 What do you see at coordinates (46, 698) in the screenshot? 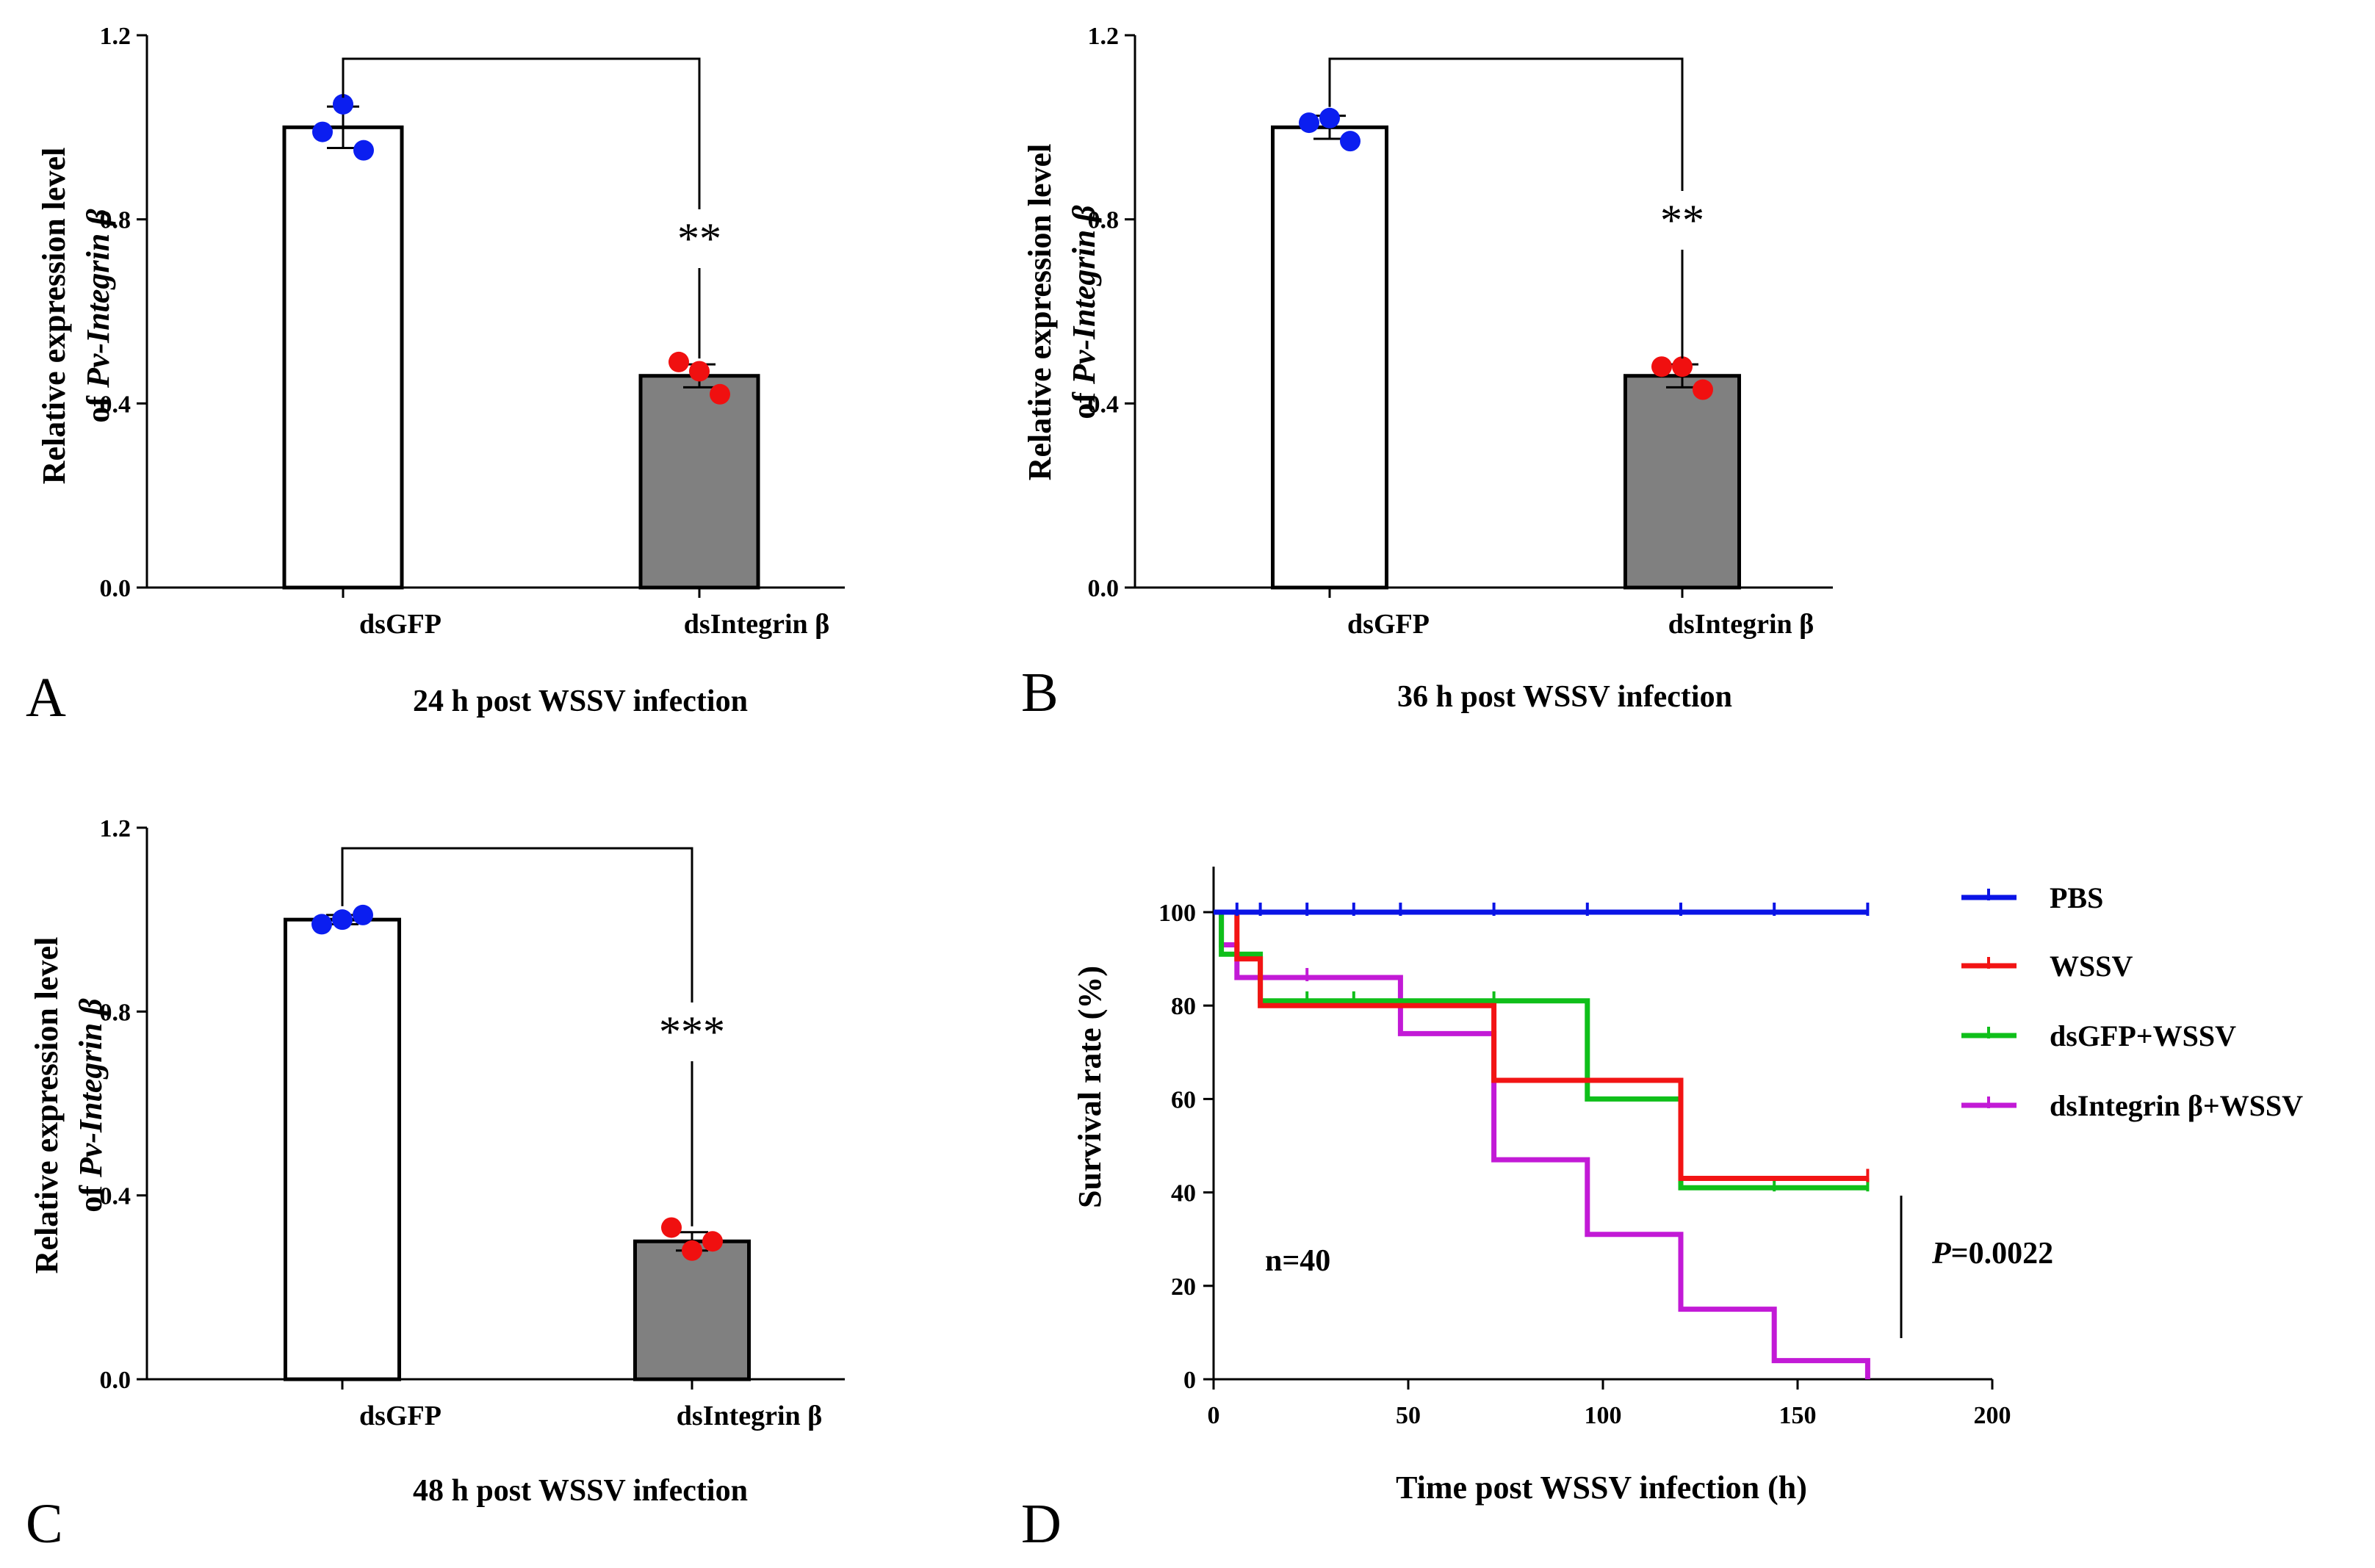
I see `panel-label-a: A` at bounding box center [46, 698].